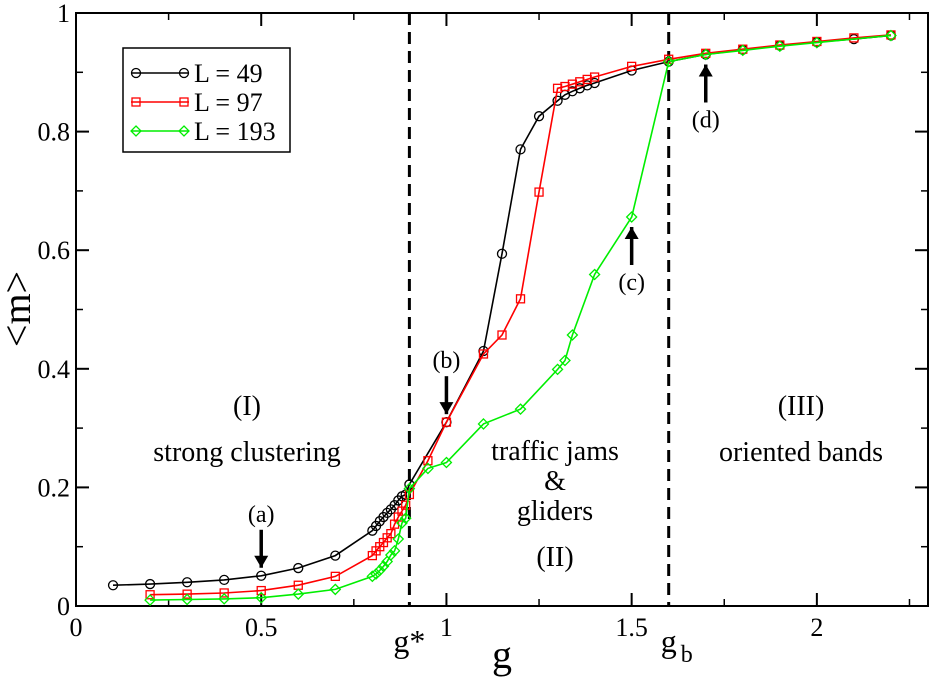 Image resolution: width=934 pixels, height=679 pixels. I want to click on x-tick-label: 1, so click(446, 627).